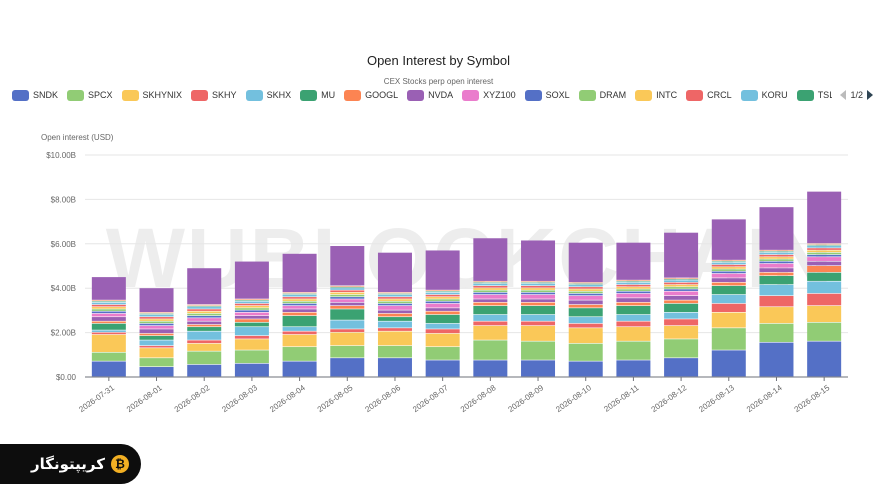 The width and height of the screenshot is (877, 493). What do you see at coordinates (151, 95) in the screenshot?
I see `legend-item: SKHYNIX` at bounding box center [151, 95].